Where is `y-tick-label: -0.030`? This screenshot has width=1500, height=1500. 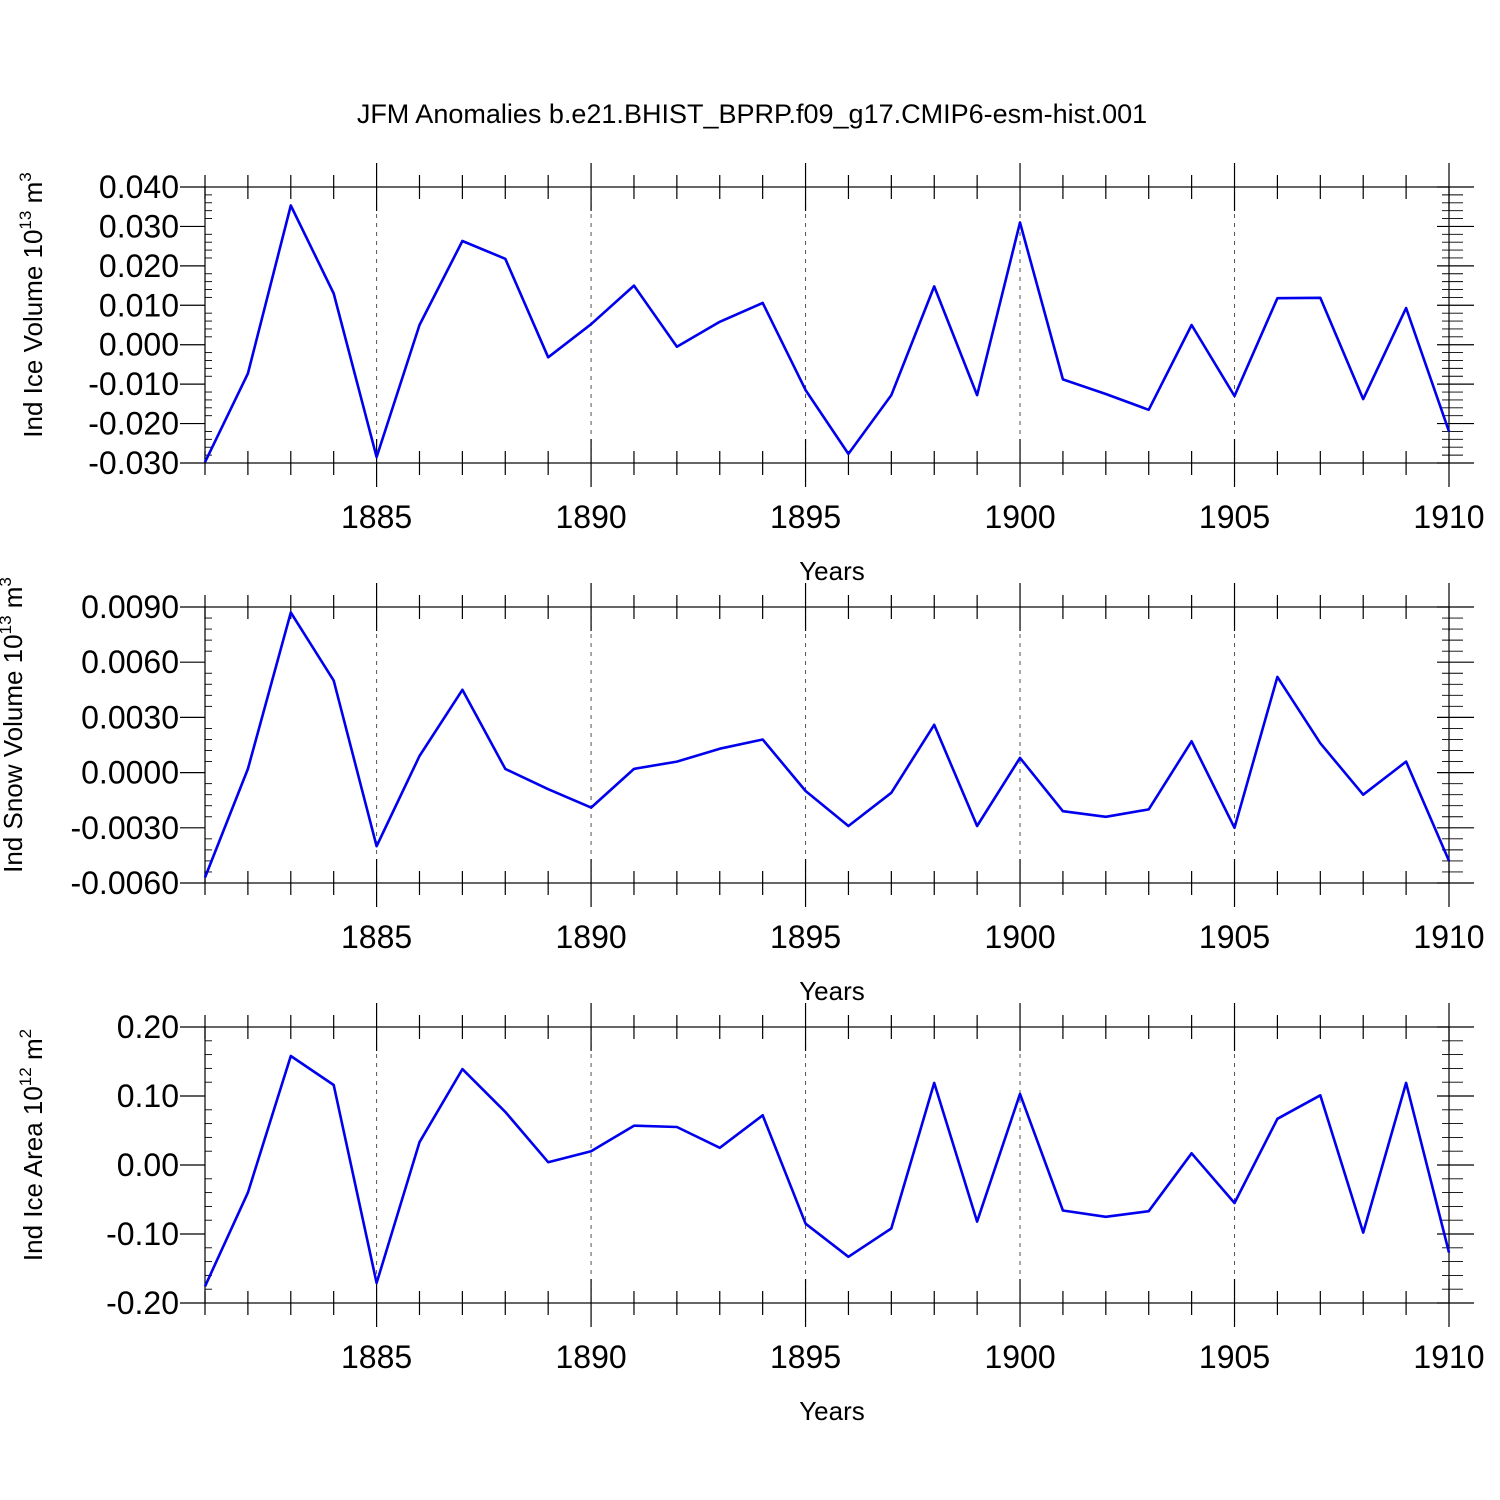
y-tick-label: -0.030 is located at coordinates (133, 463).